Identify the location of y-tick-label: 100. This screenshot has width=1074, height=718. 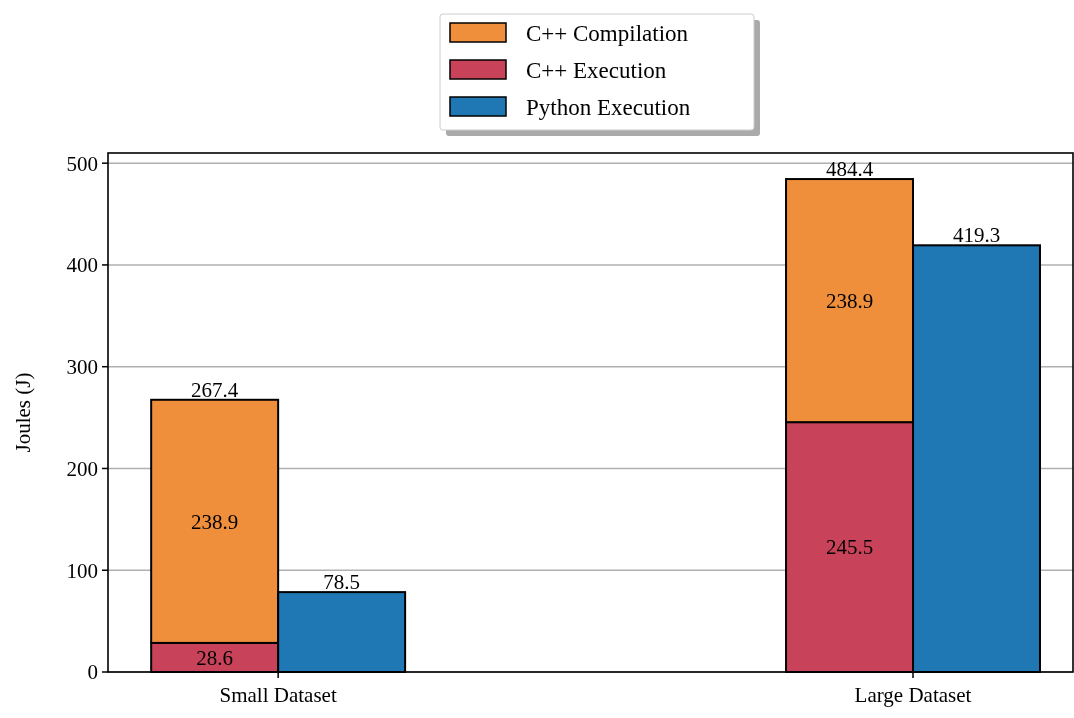
(82, 570).